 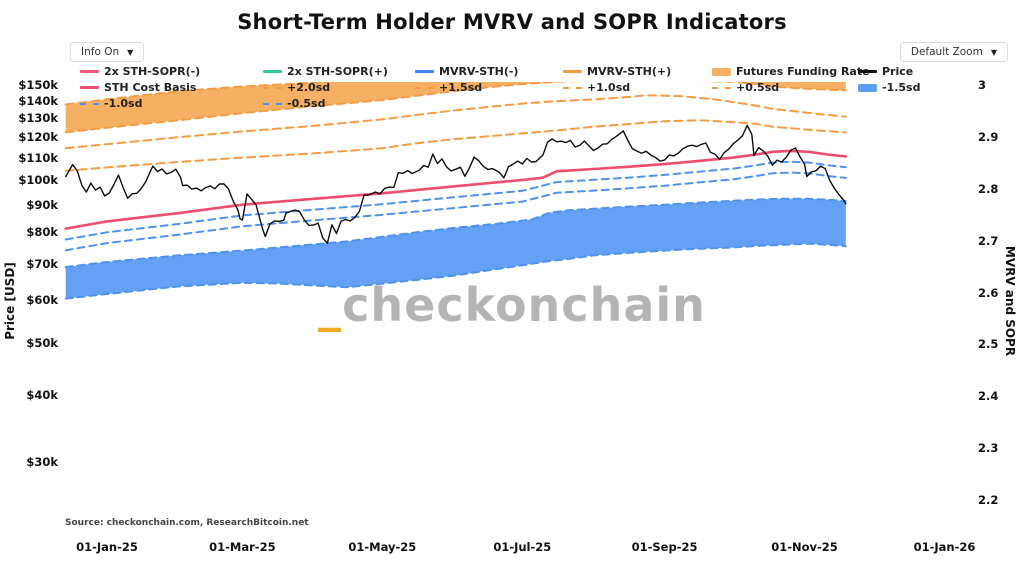 I want to click on info-toggle-button: Info On ▼, so click(x=107, y=52).